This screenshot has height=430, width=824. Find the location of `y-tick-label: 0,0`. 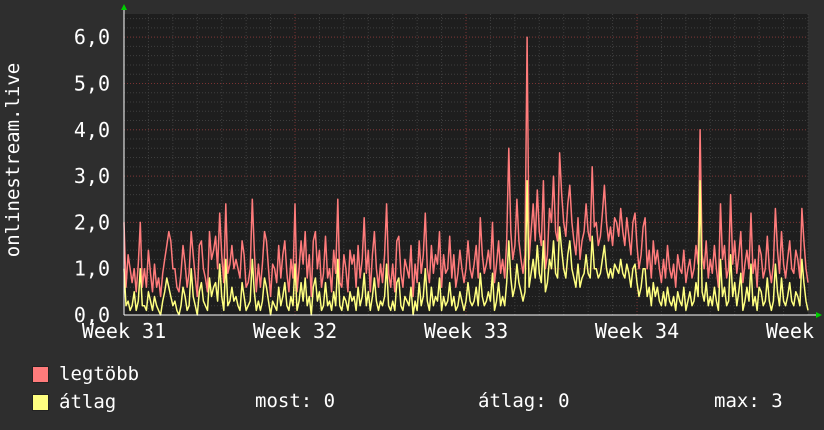

y-tick-label: 0,0 is located at coordinates (92, 315).